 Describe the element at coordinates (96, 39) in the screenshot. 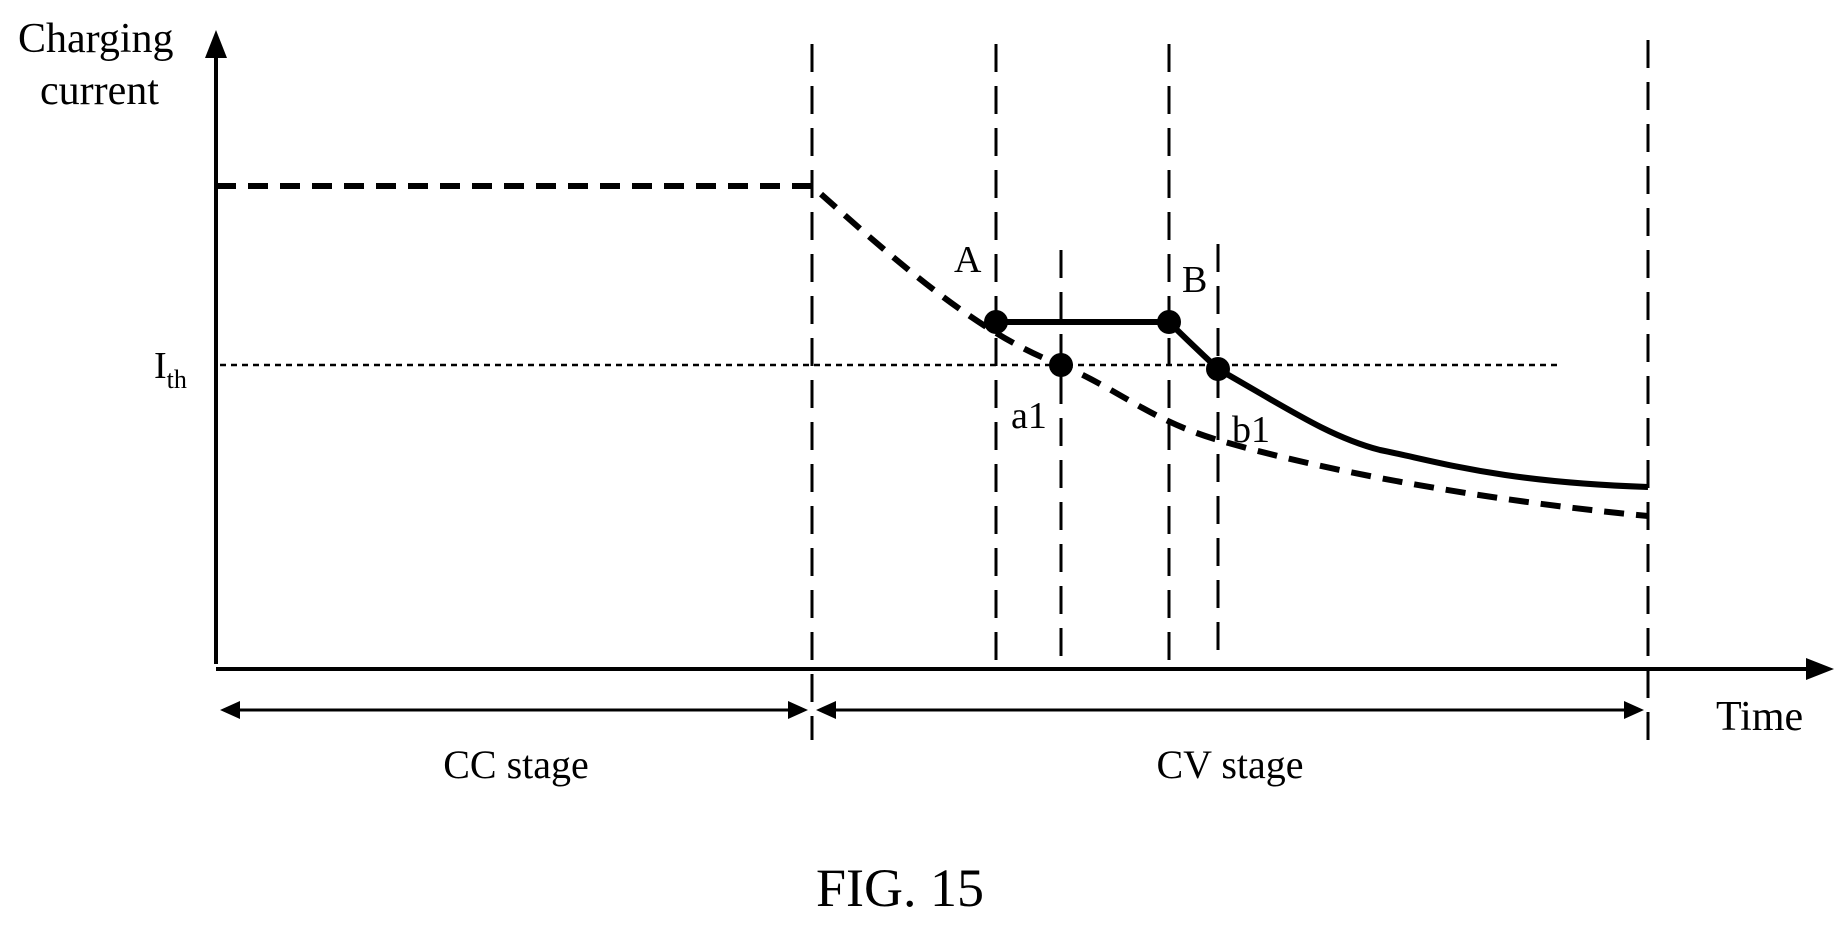

I see `y-axis-title-line1: Charging` at that location.